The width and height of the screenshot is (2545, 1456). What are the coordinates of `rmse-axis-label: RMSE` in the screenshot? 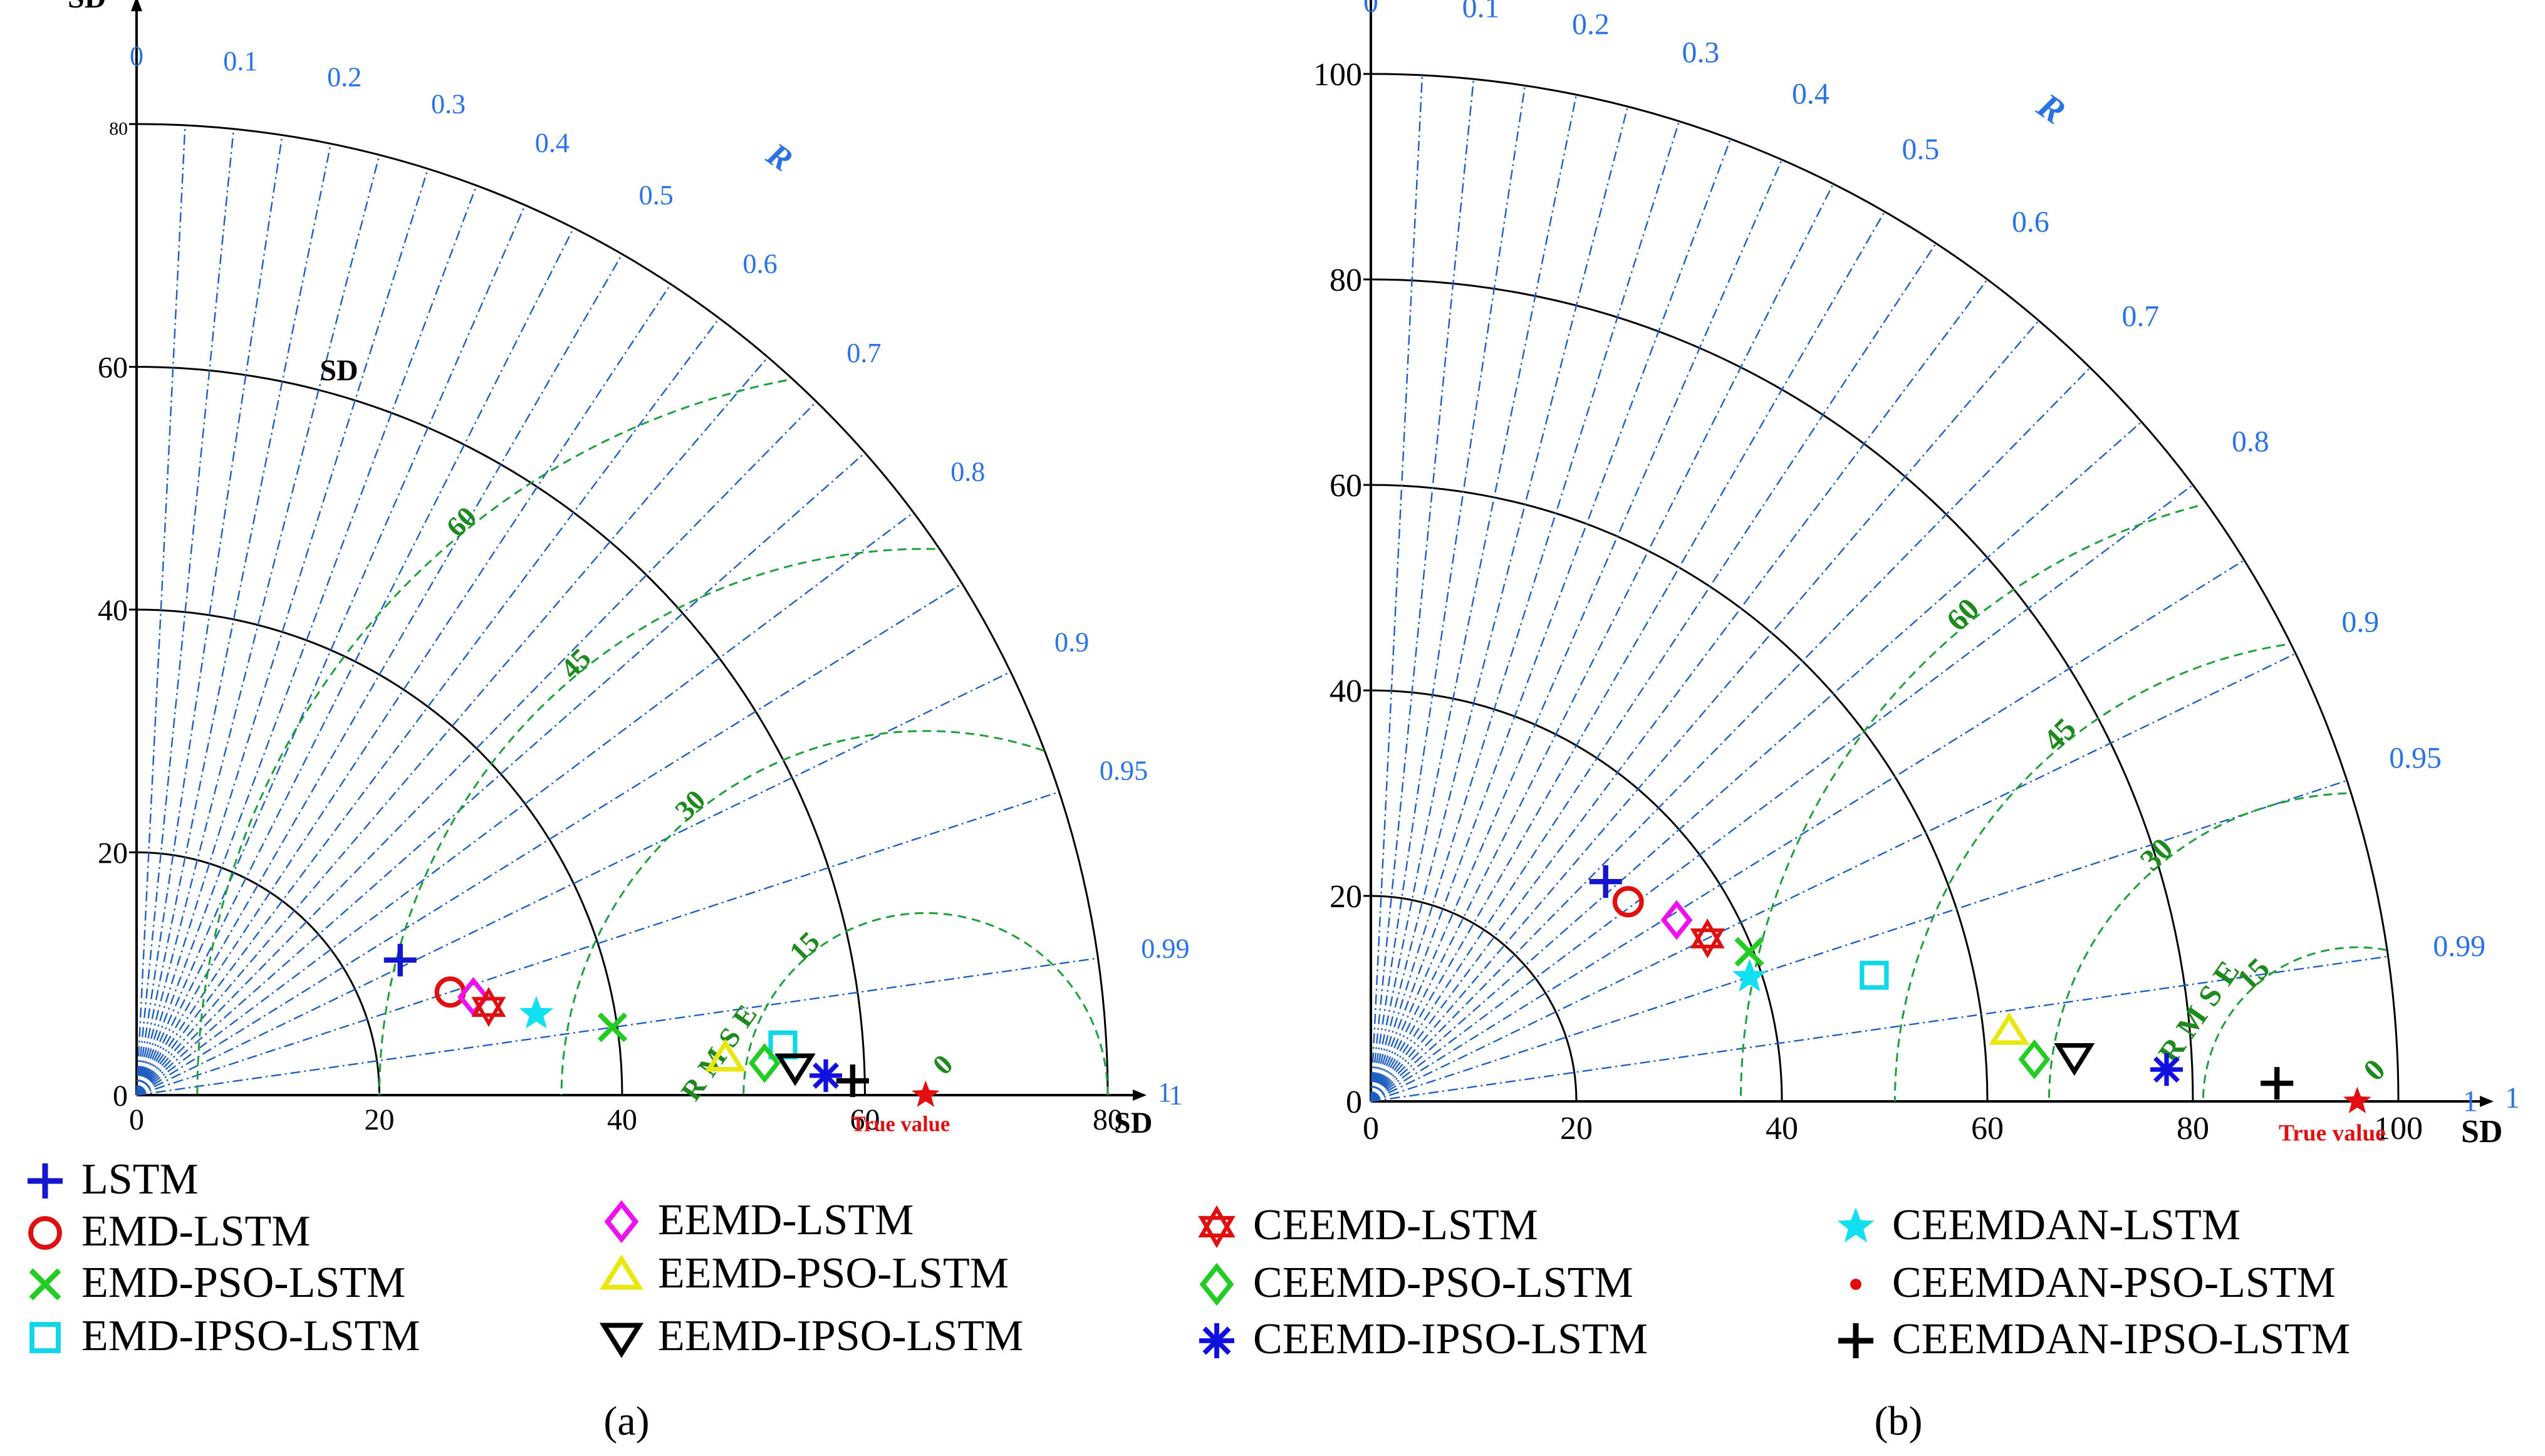 It's located at (2201, 1008).